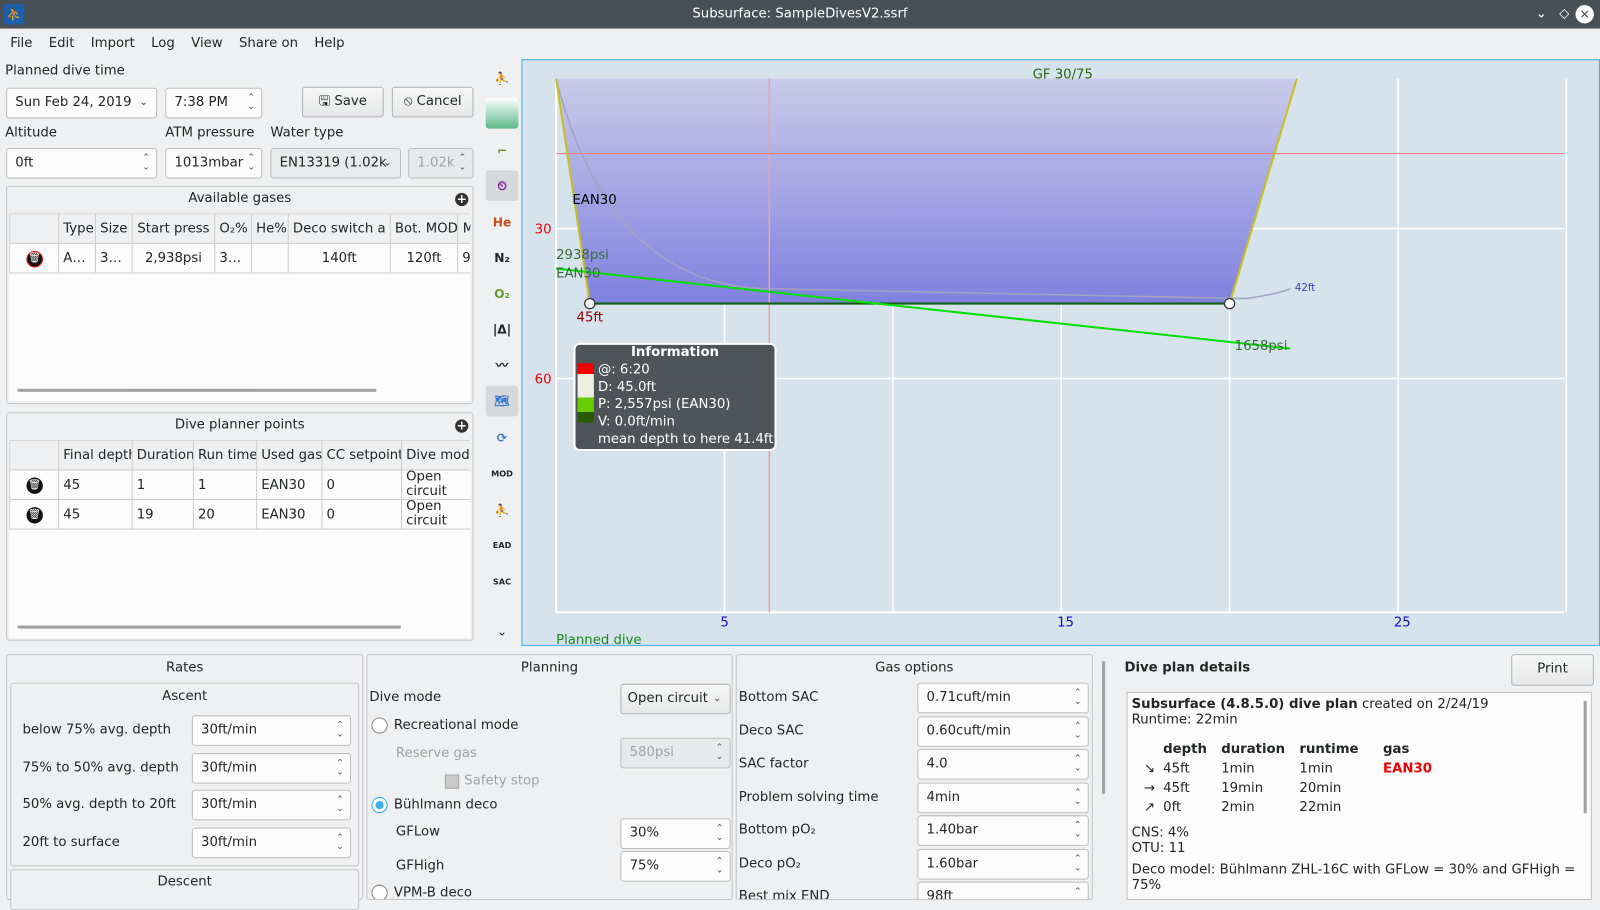  Describe the element at coordinates (502, 222) in the screenshot. I see `he-icon: He` at that location.